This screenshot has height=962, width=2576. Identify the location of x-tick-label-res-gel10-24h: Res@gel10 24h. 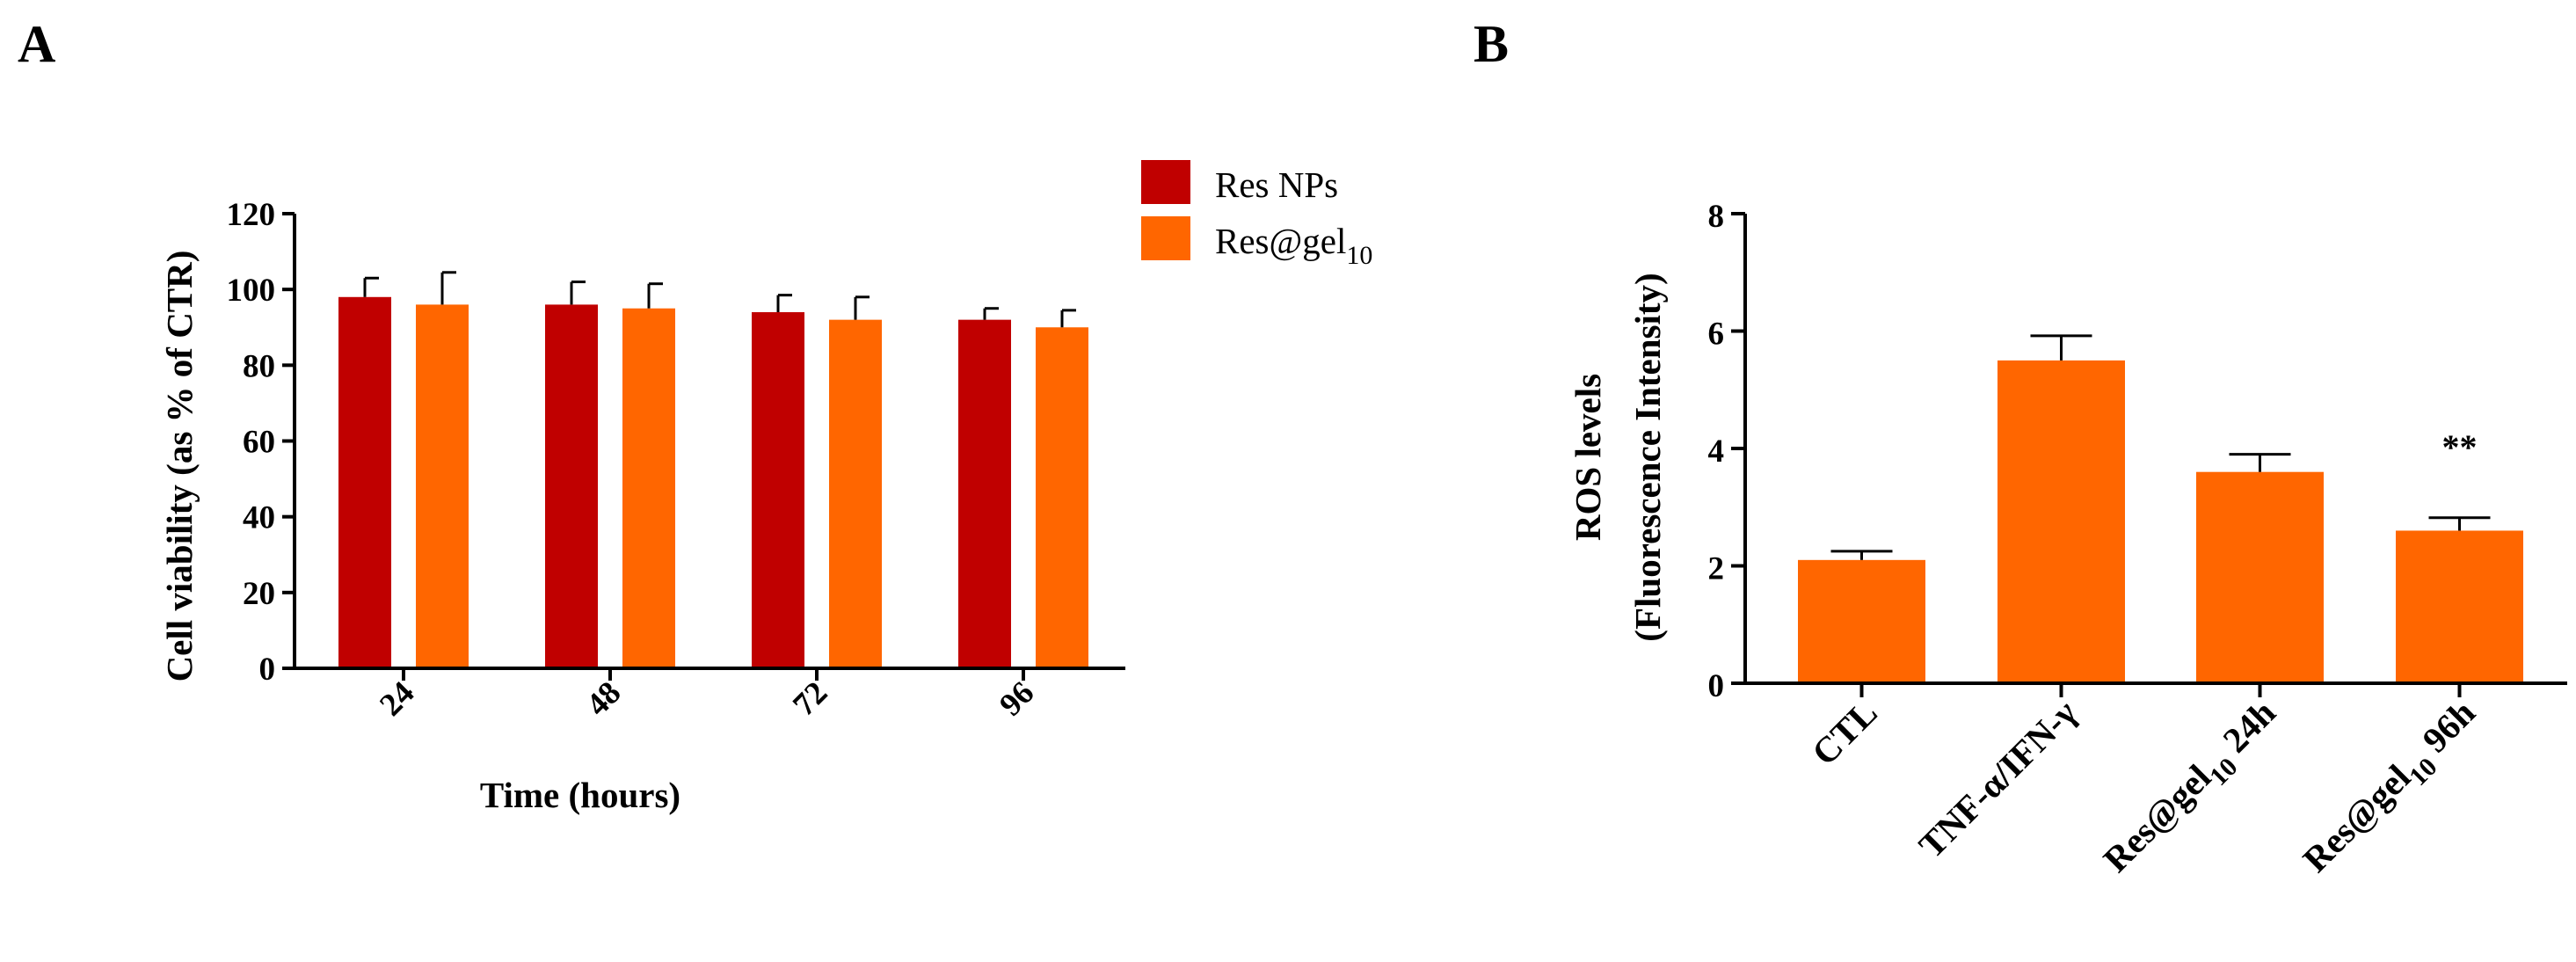
(2192, 789).